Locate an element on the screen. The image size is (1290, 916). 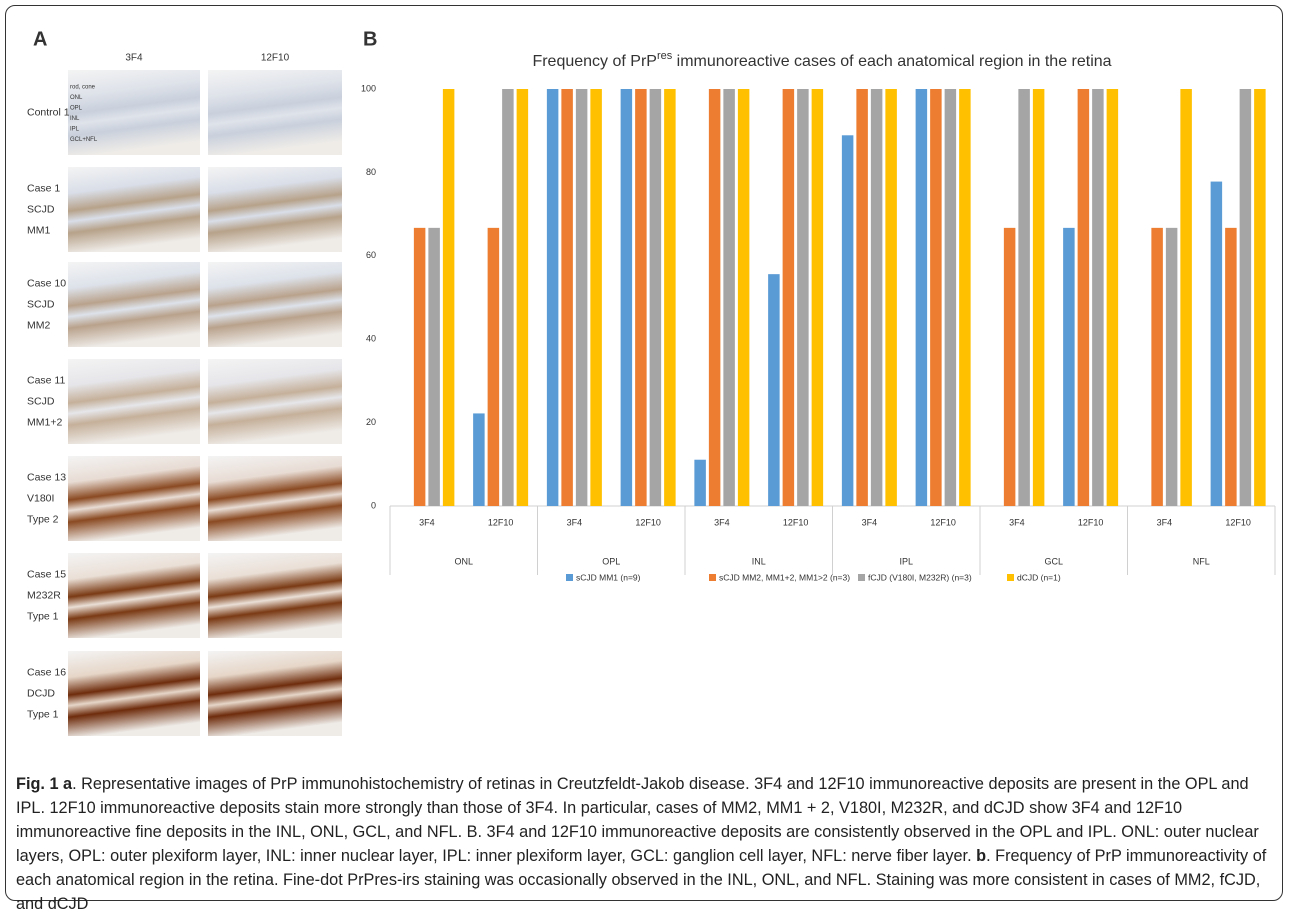
row-label: Case 11 is located at coordinates (46, 380).